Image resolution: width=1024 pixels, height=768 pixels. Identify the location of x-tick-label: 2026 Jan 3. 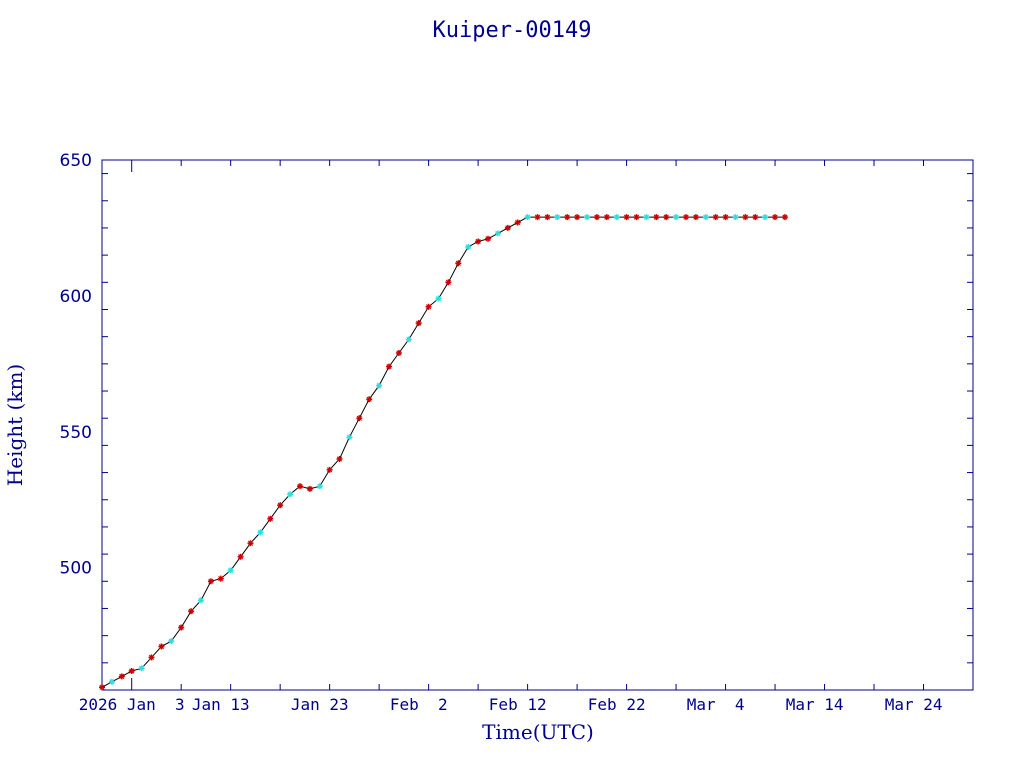
(132, 704).